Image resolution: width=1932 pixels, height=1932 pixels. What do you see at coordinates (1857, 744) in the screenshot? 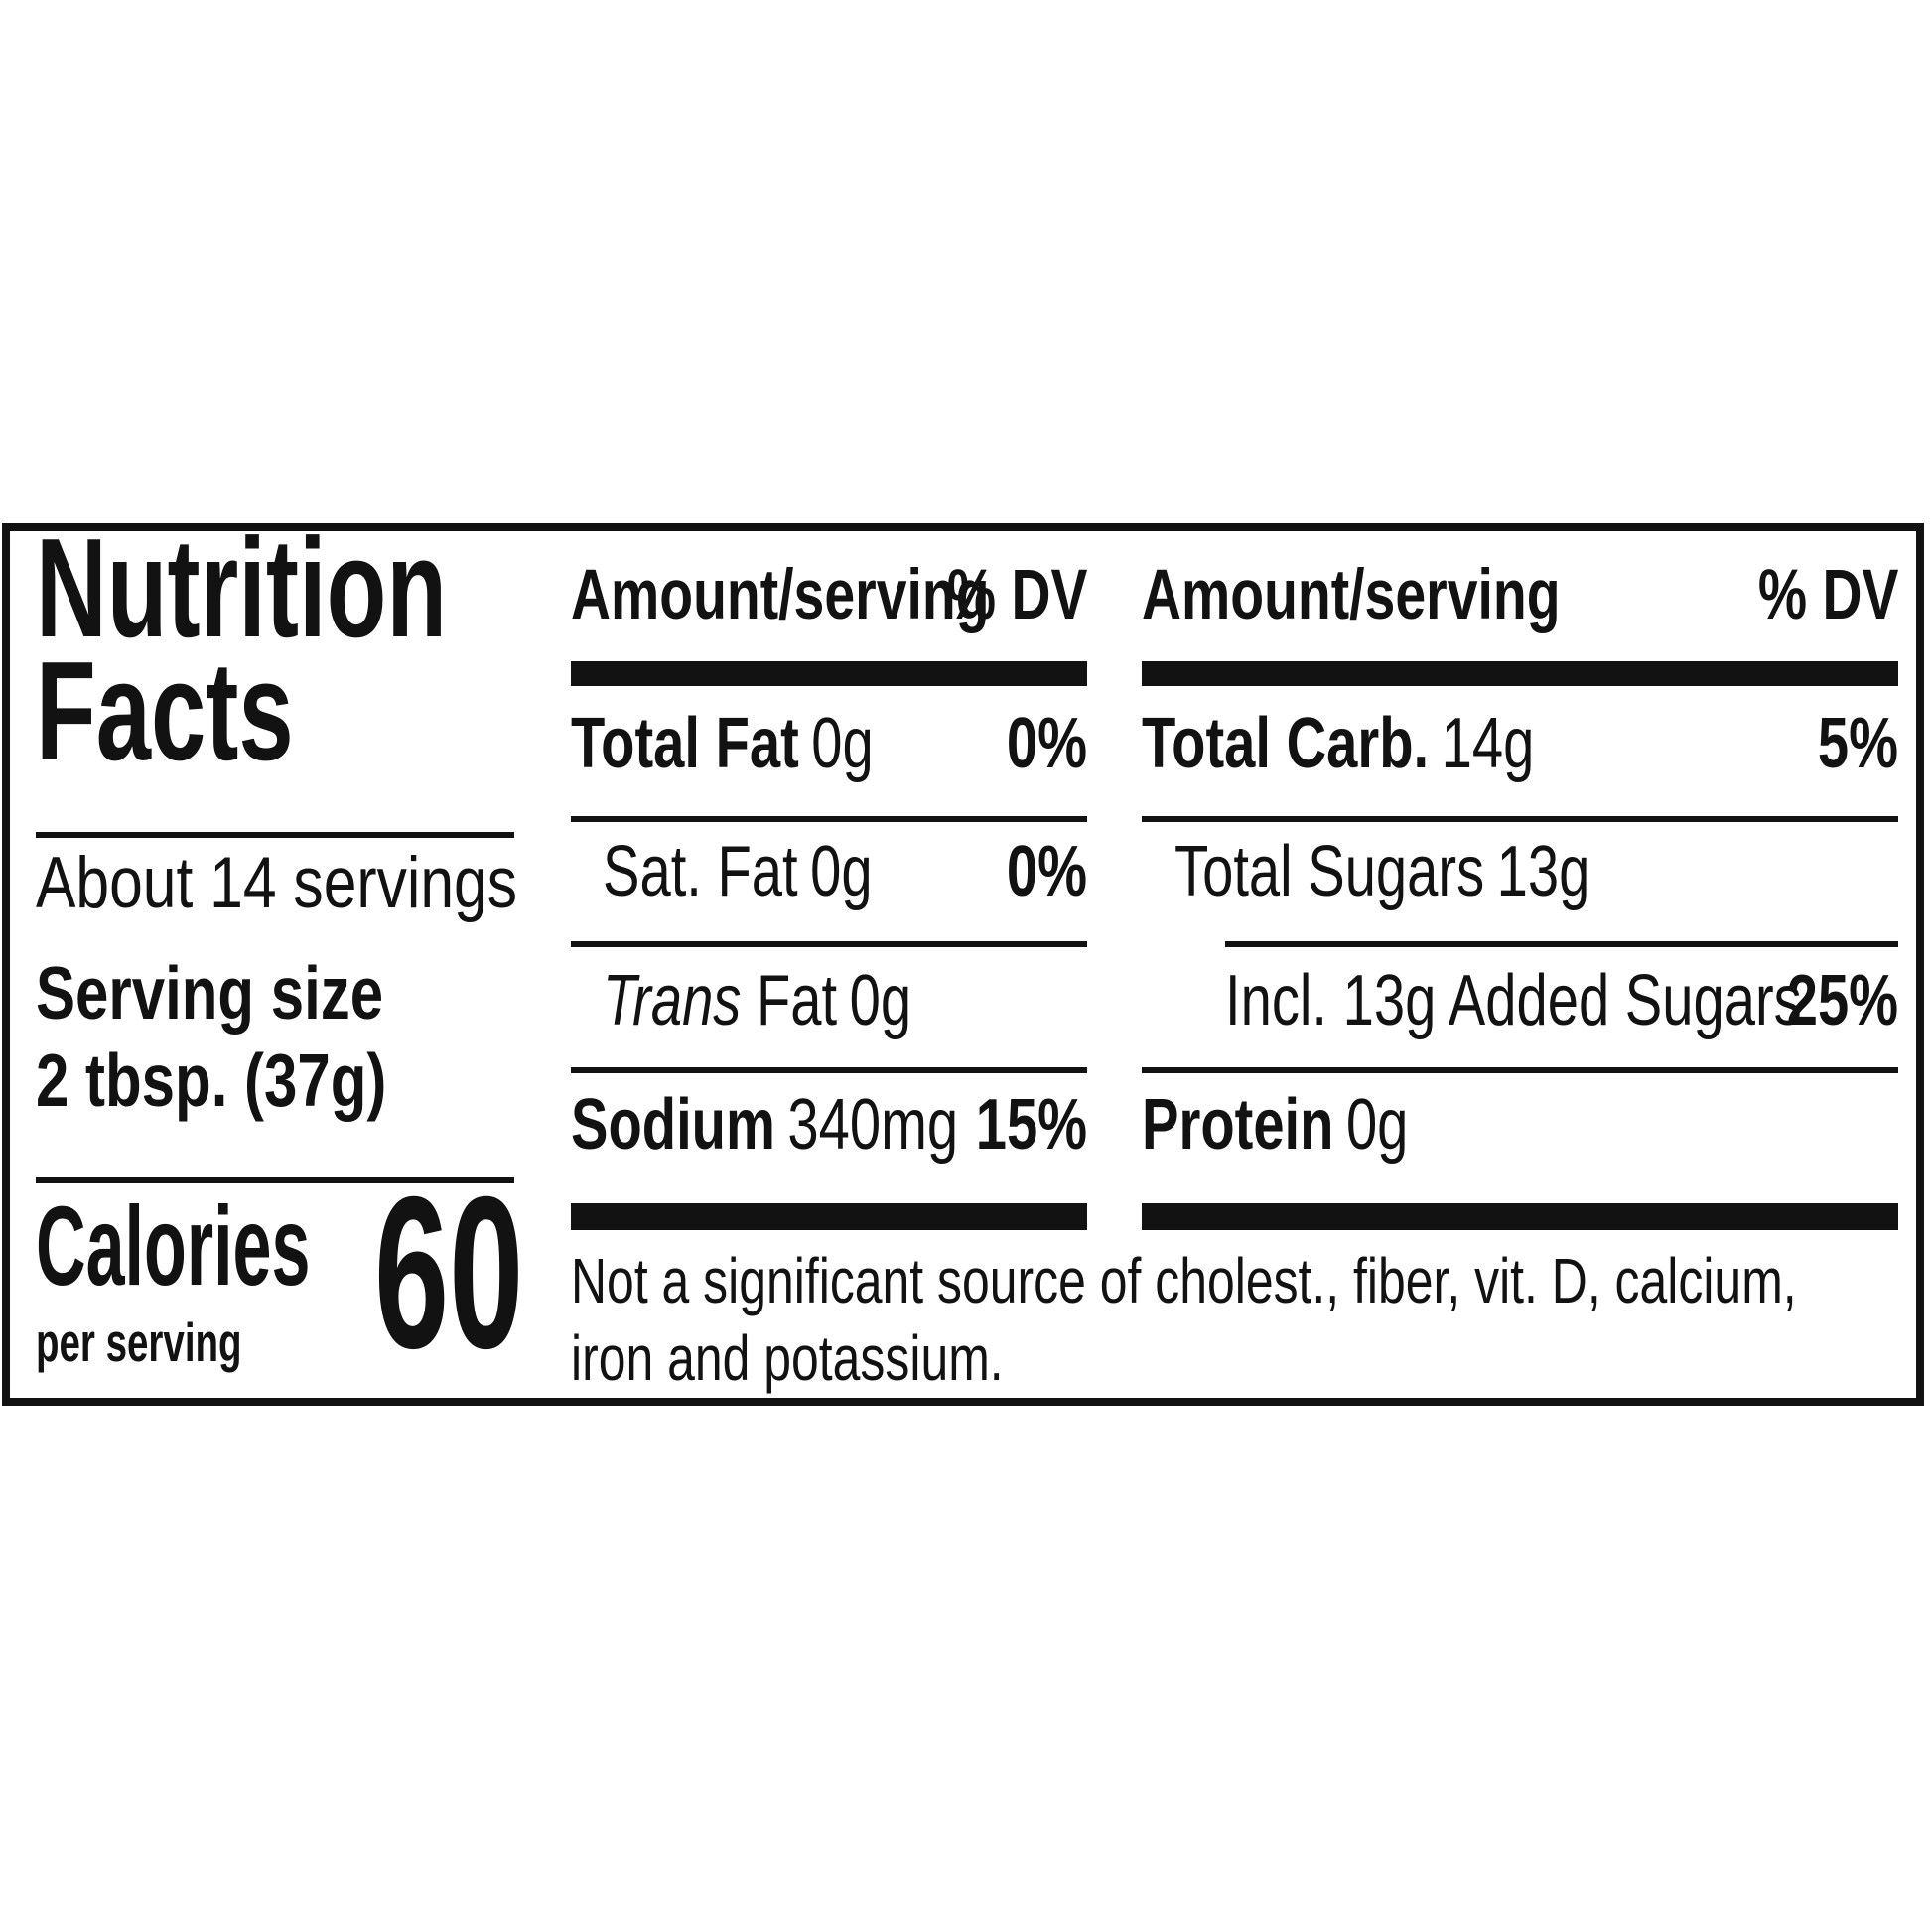
I see `nutrient-dv: 5%` at bounding box center [1857, 744].